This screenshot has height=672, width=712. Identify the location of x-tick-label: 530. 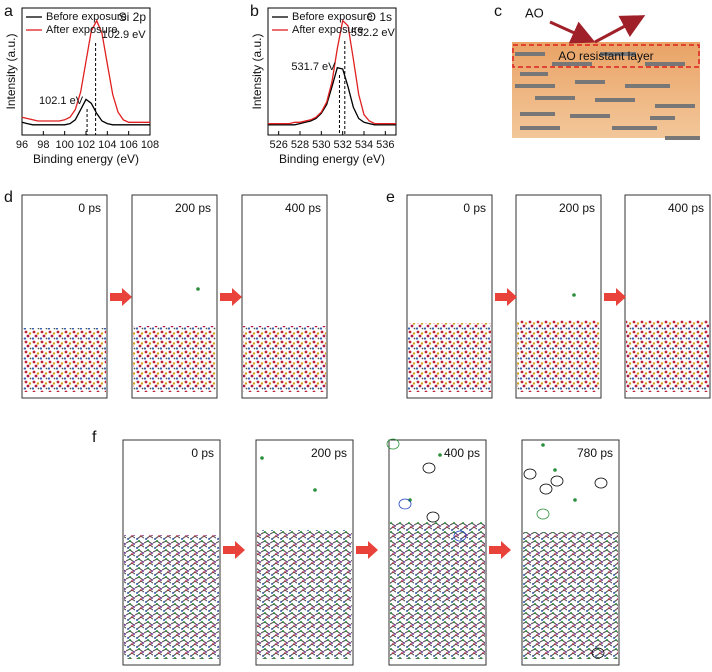
(321, 145).